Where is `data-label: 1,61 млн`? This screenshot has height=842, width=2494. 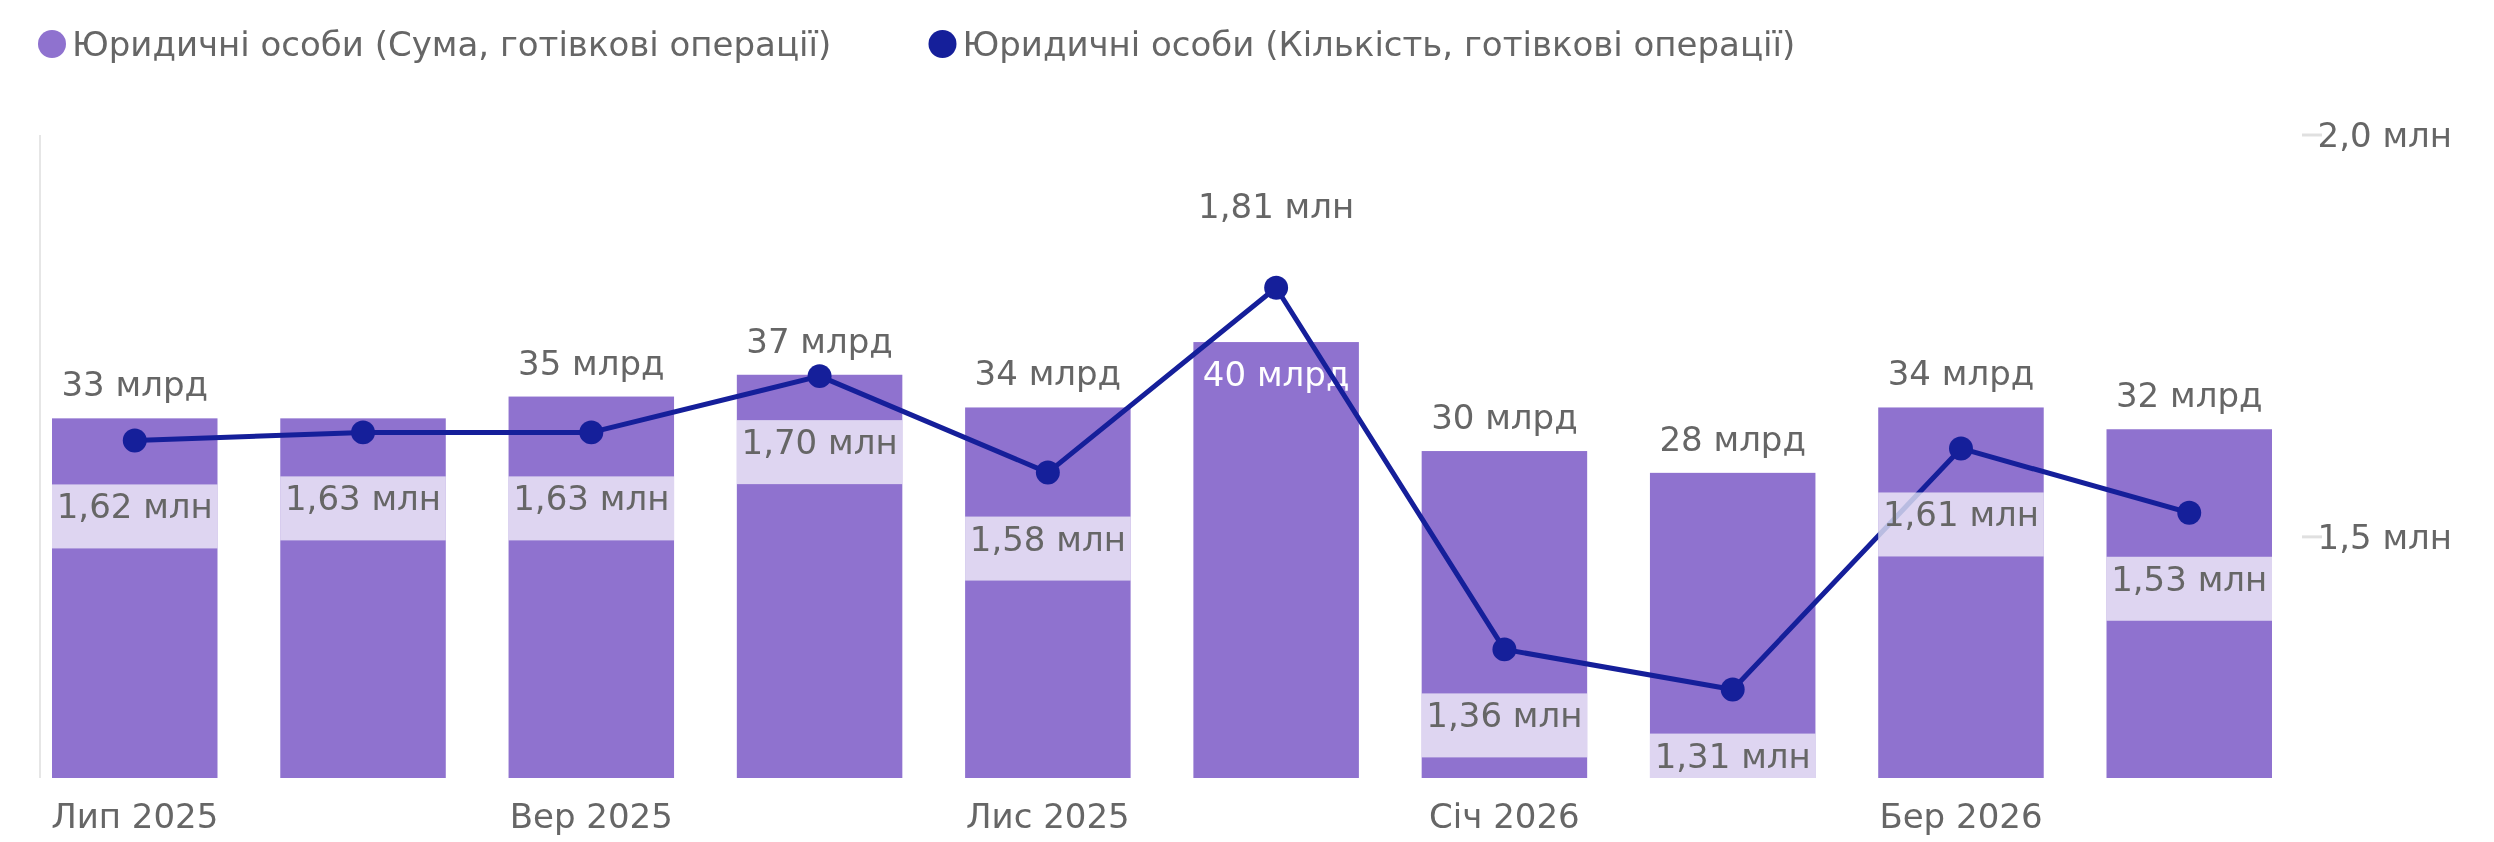 data-label: 1,61 млн is located at coordinates (1961, 514).